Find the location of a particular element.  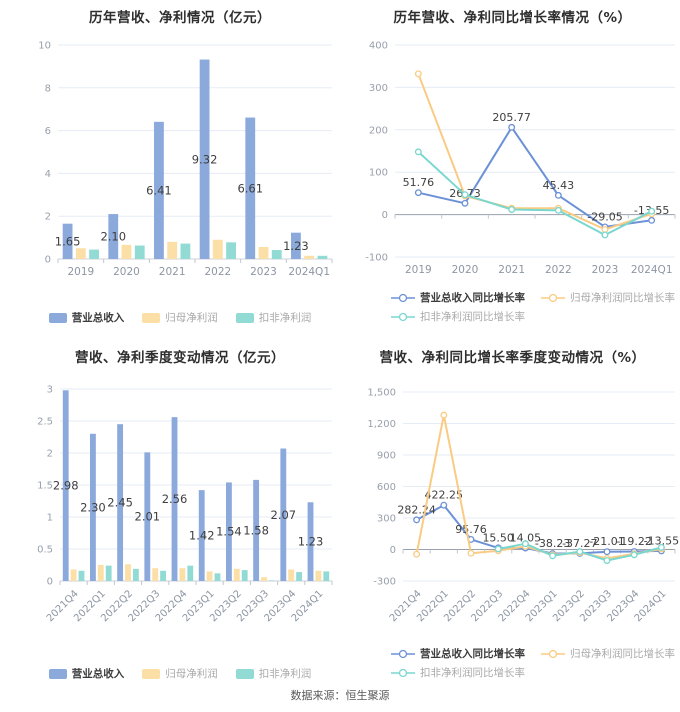

value-label: 1.54 is located at coordinates (229, 532).